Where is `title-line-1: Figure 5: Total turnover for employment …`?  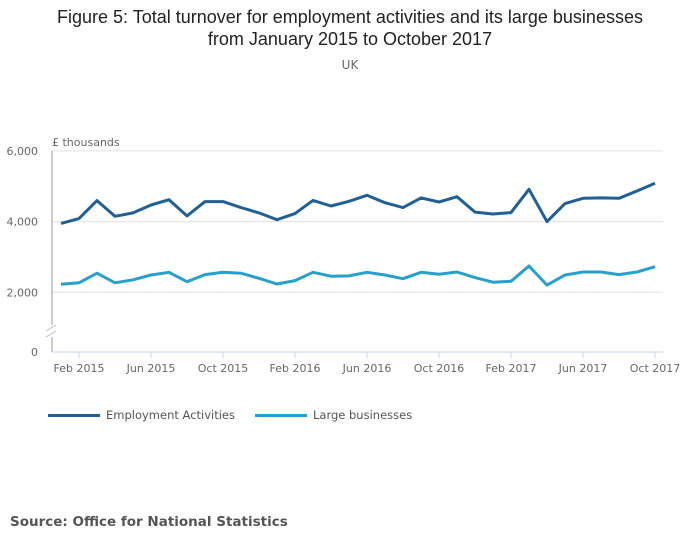 title-line-1: Figure 5: Total turnover for employment … is located at coordinates (350, 17).